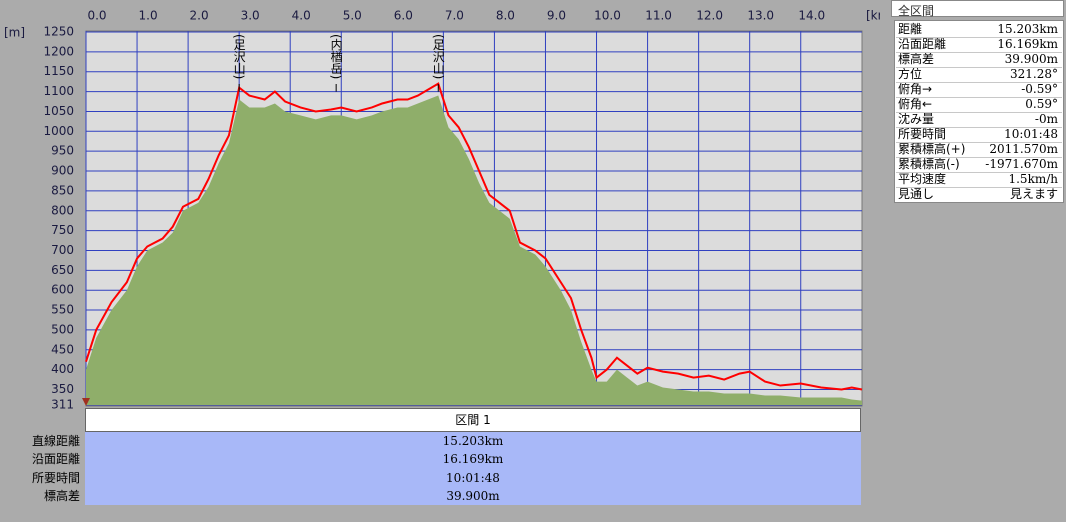 This screenshot has width=1066, height=522. What do you see at coordinates (14, 33) in the screenshot?
I see `y-unit: [m]` at bounding box center [14, 33].